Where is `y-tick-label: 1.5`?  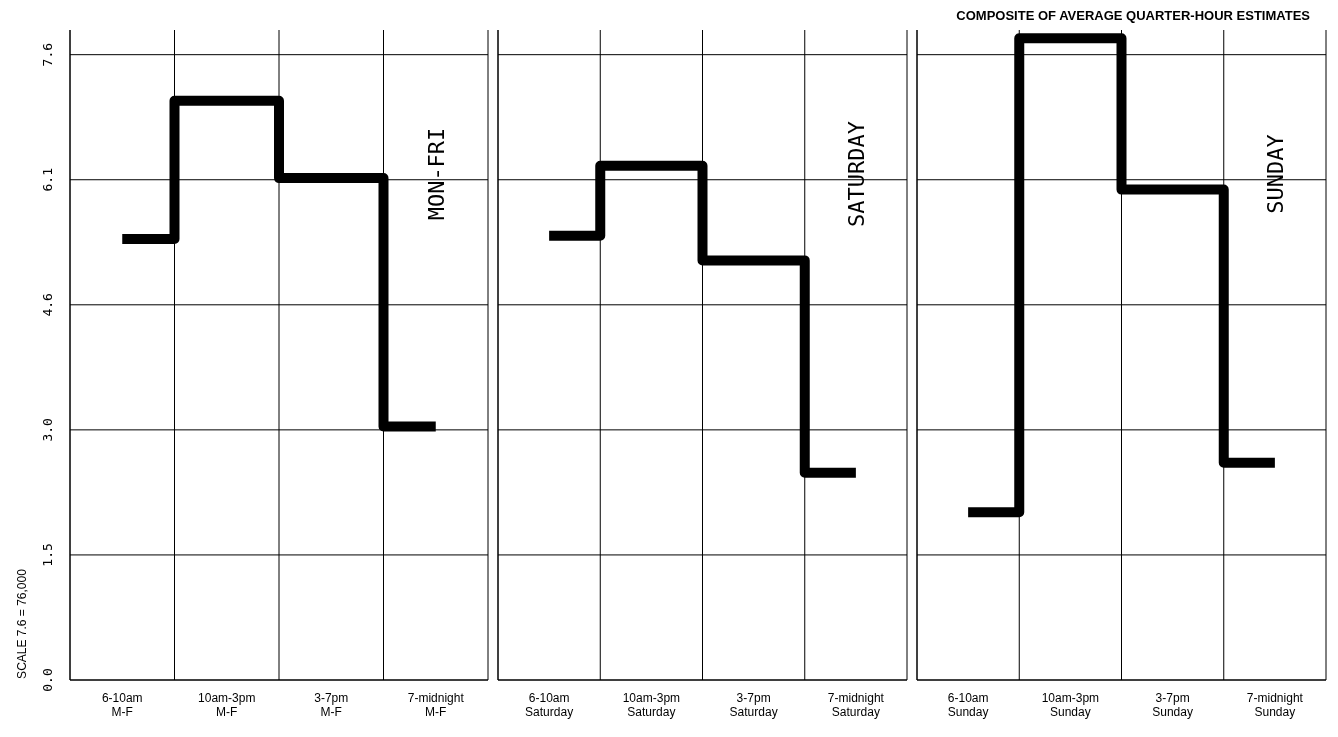 y-tick-label: 1.5 is located at coordinates (47, 555).